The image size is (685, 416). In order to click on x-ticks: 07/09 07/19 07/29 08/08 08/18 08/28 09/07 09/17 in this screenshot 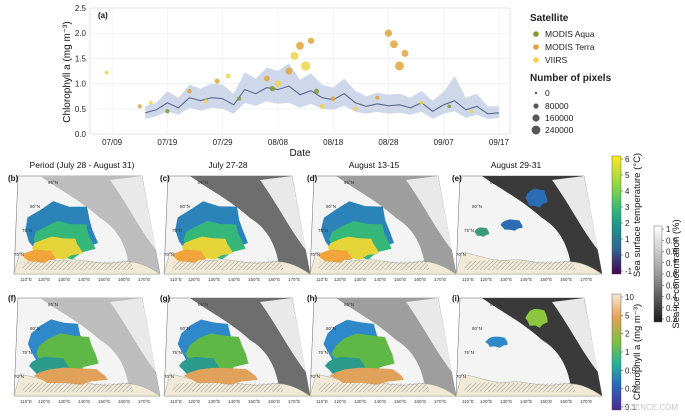, I will do `click(305, 142)`.